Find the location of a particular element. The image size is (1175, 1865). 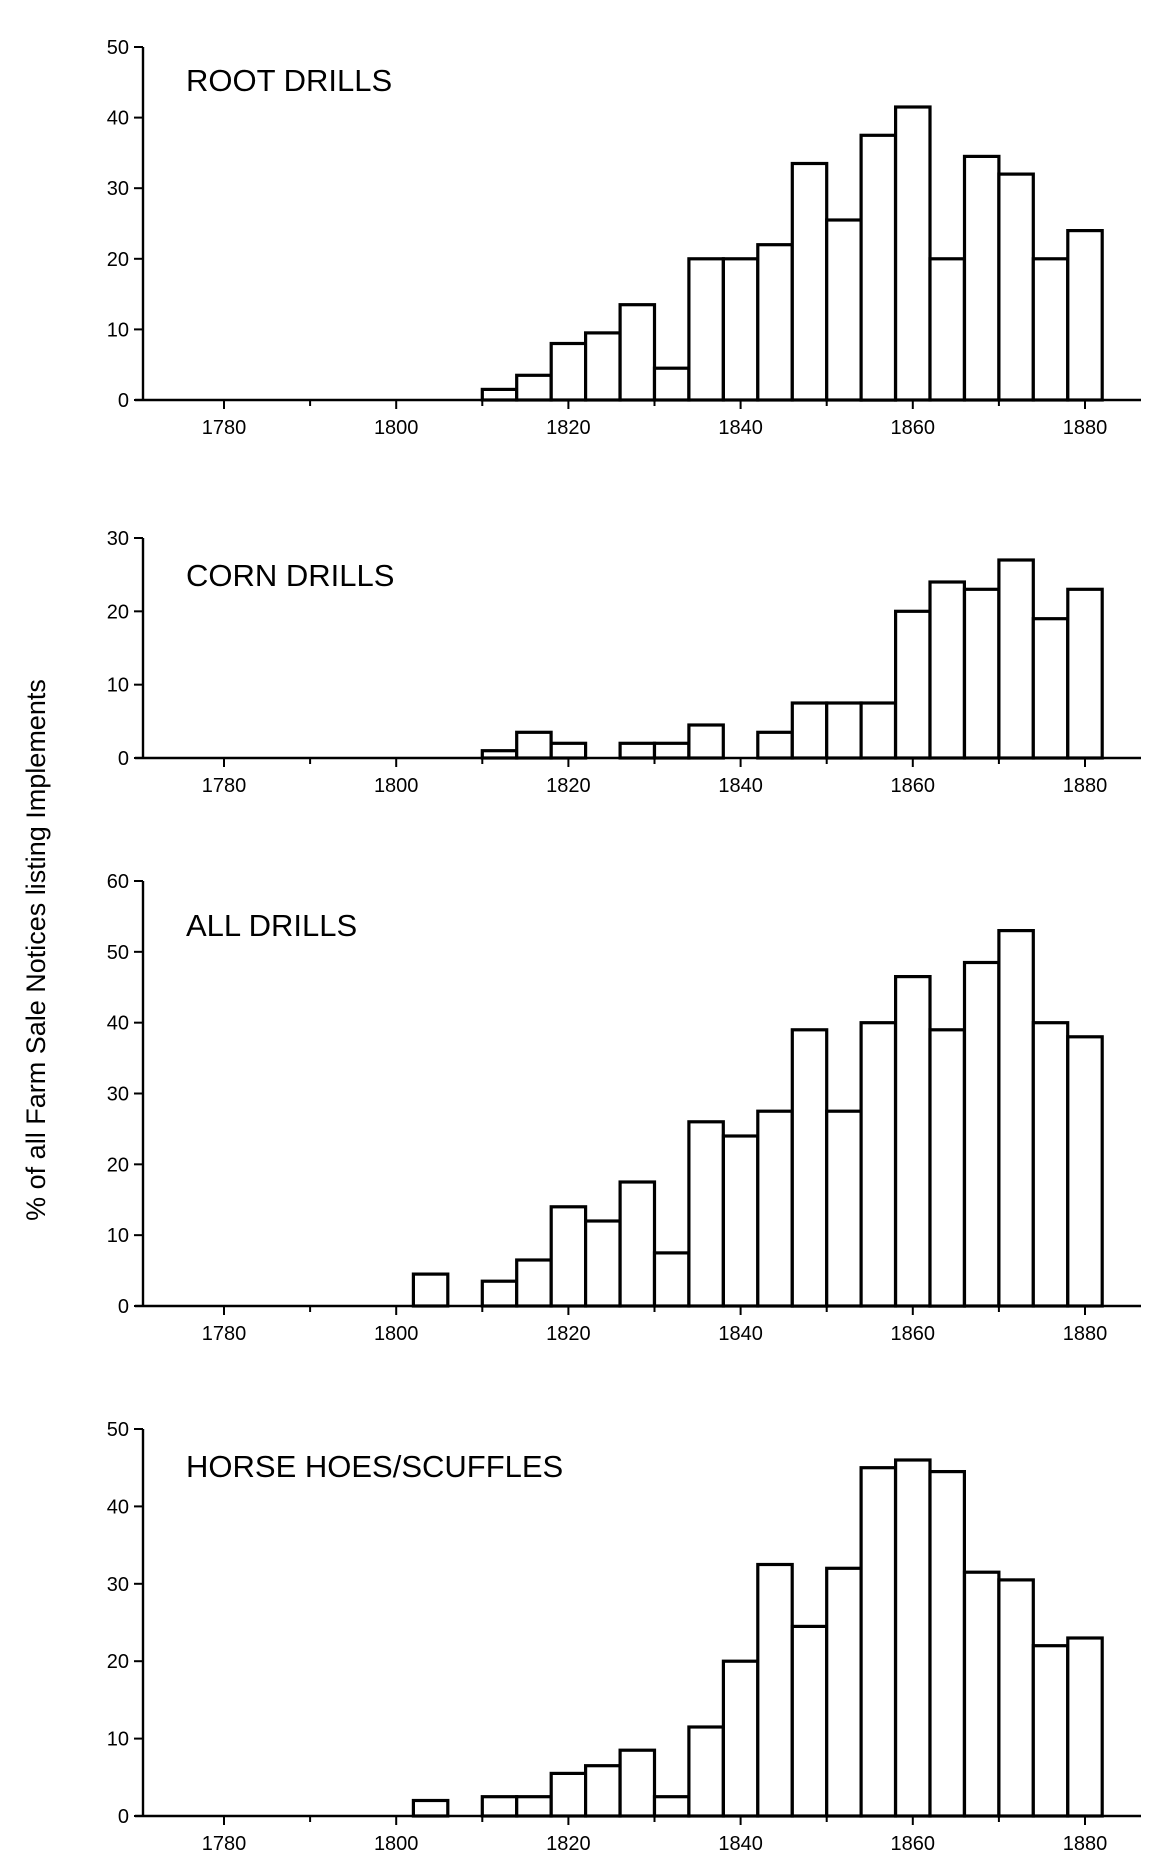

x-tick-label-all-drills-1800: 1800 is located at coordinates (396, 1334).